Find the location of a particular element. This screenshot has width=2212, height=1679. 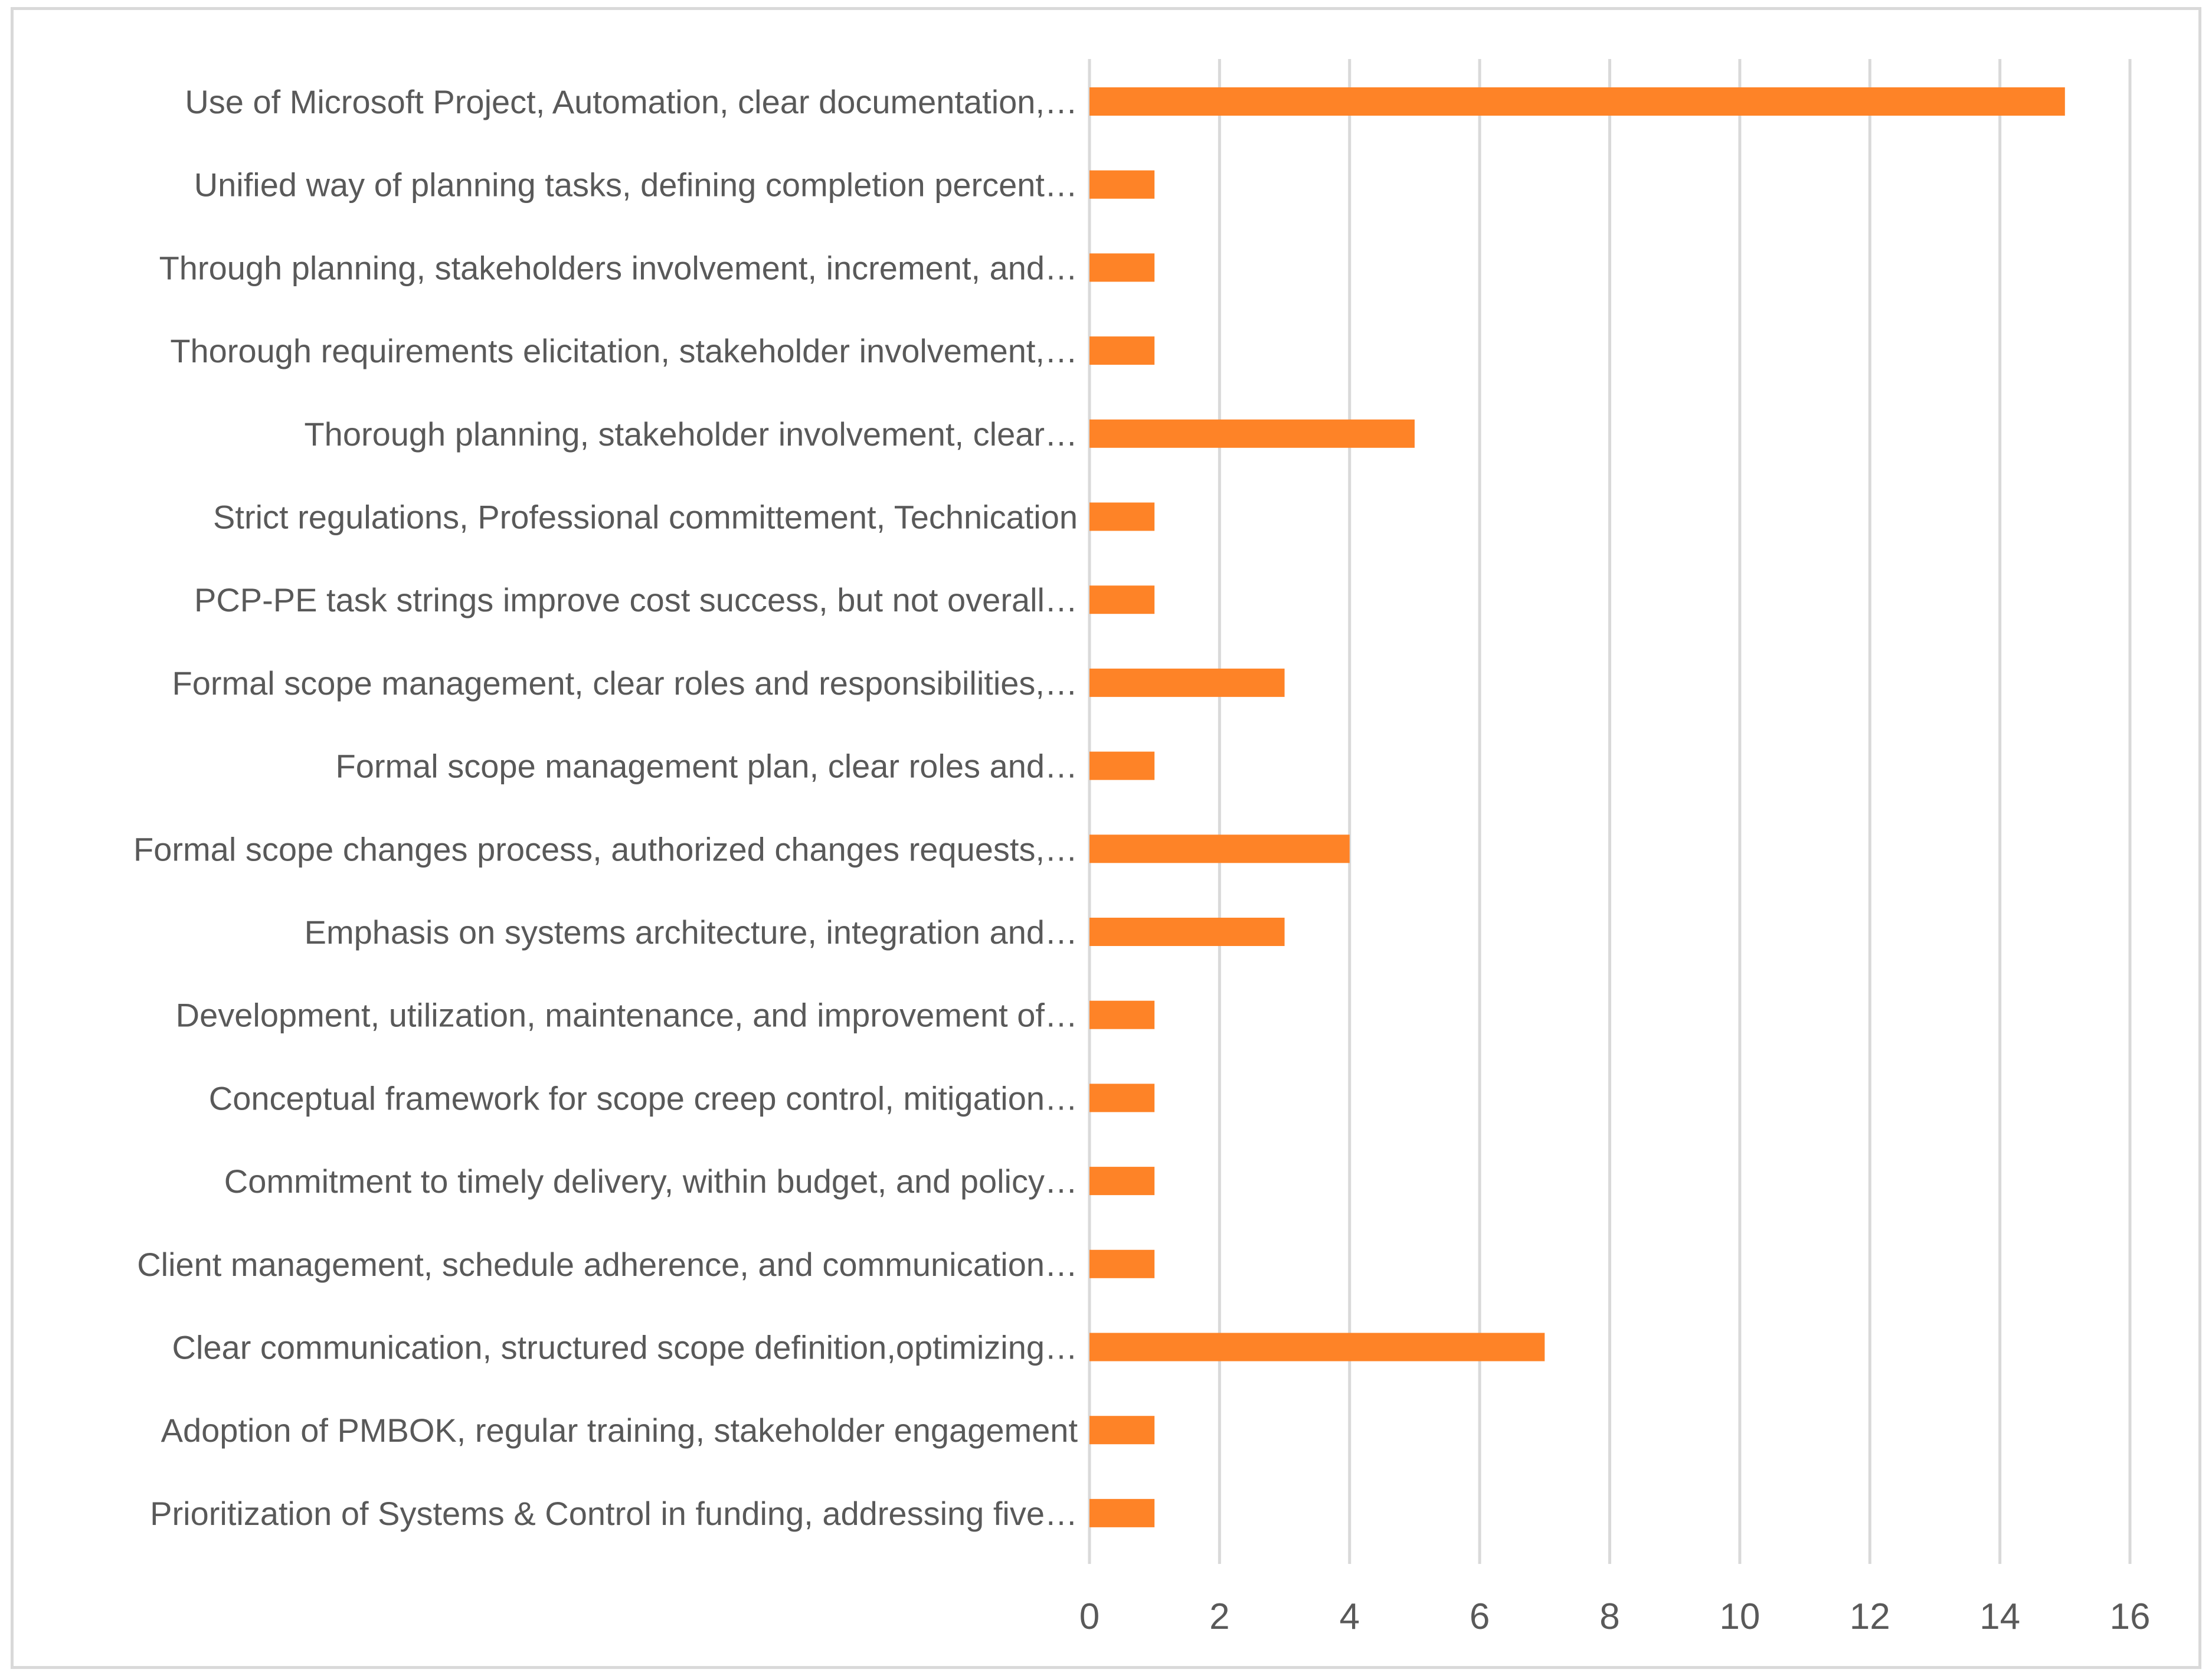

x-tick-label: 2 is located at coordinates (1219, 1616).